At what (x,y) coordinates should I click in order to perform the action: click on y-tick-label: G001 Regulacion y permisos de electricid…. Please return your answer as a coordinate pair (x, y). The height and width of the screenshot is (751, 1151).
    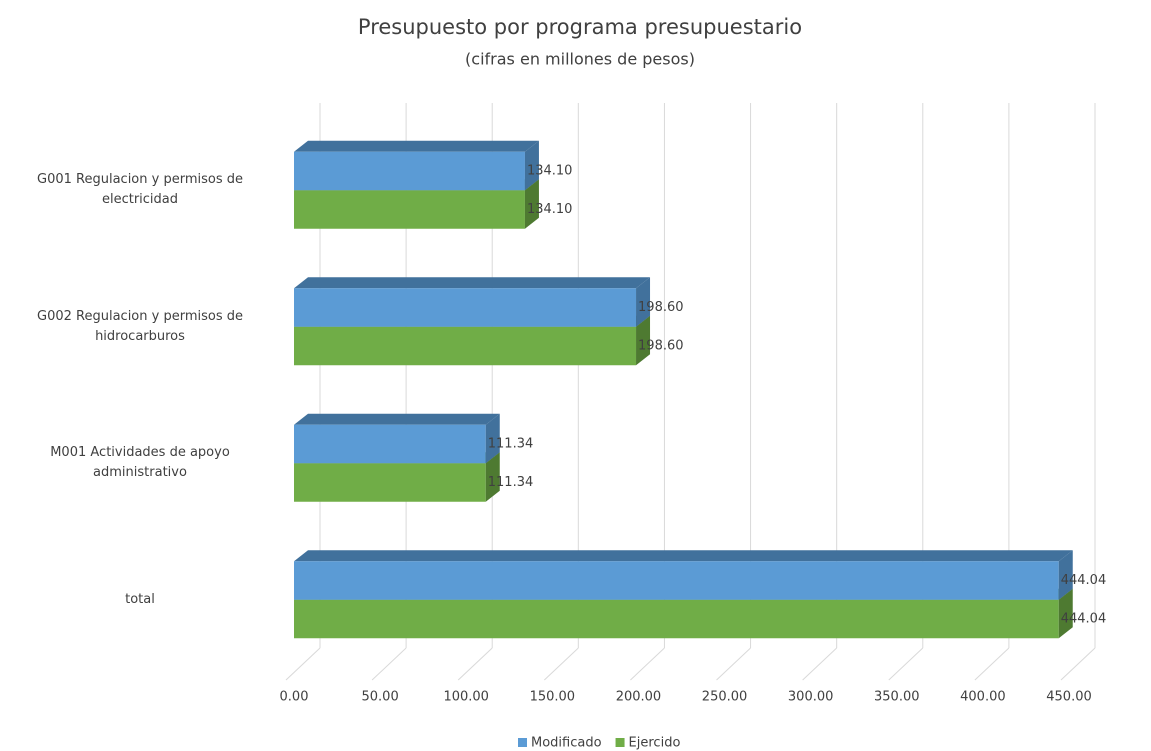
    Looking at the image, I should click on (140, 190).